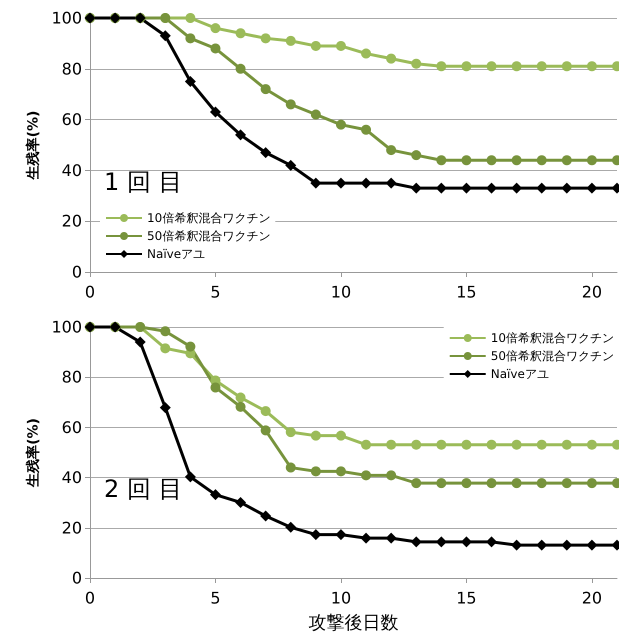 The width and height of the screenshot is (619, 637). Describe the element at coordinates (66, 327) in the screenshot. I see `y-tick-label: 100` at that location.